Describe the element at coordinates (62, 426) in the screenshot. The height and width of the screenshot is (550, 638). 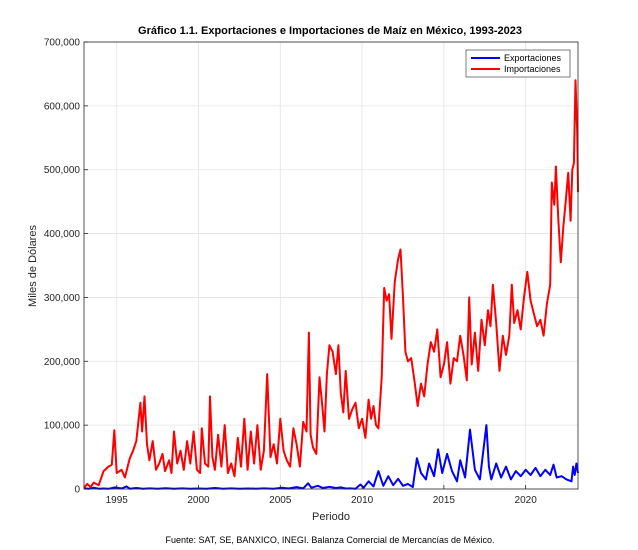
I see `y-tick-label: 100,000` at that location.